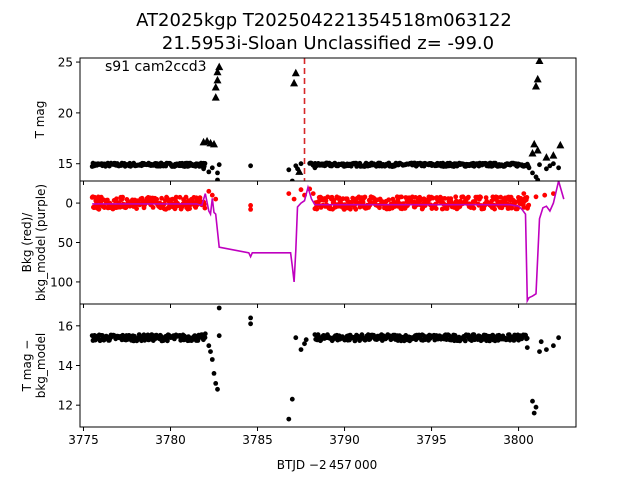  Describe the element at coordinates (61, 282) in the screenshot. I see `y-tick-label: 100` at that location.